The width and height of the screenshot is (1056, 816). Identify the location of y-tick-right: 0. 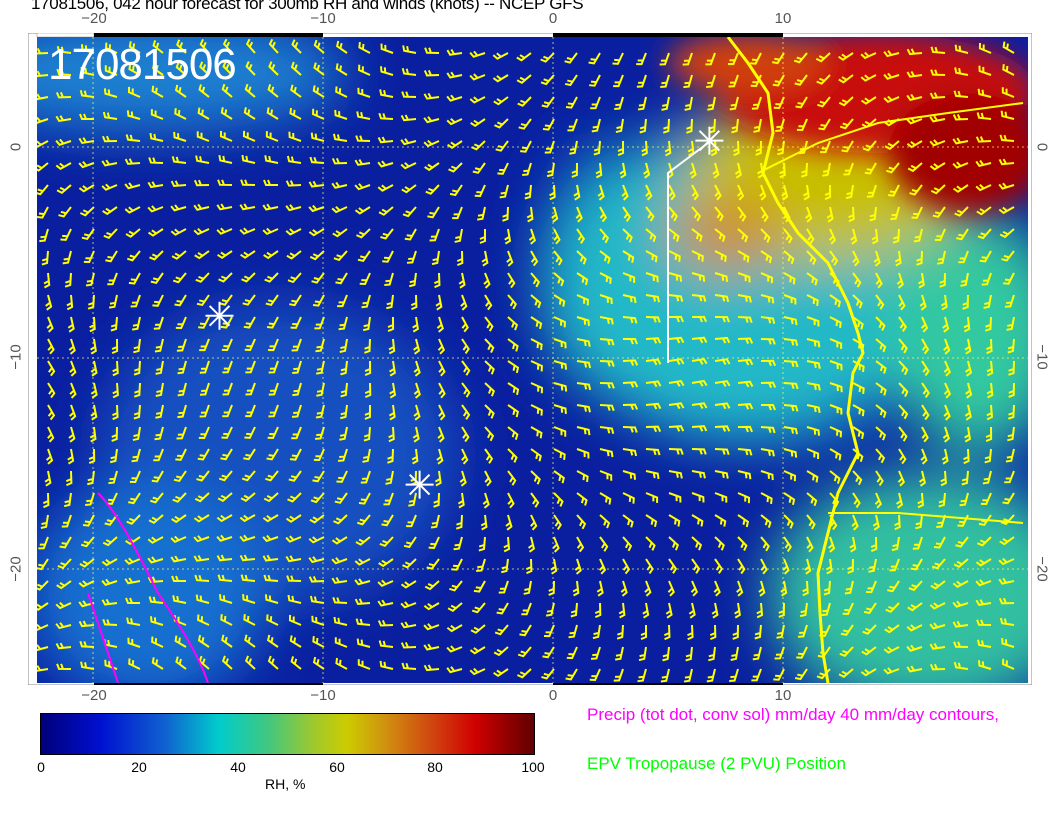
(1042, 147).